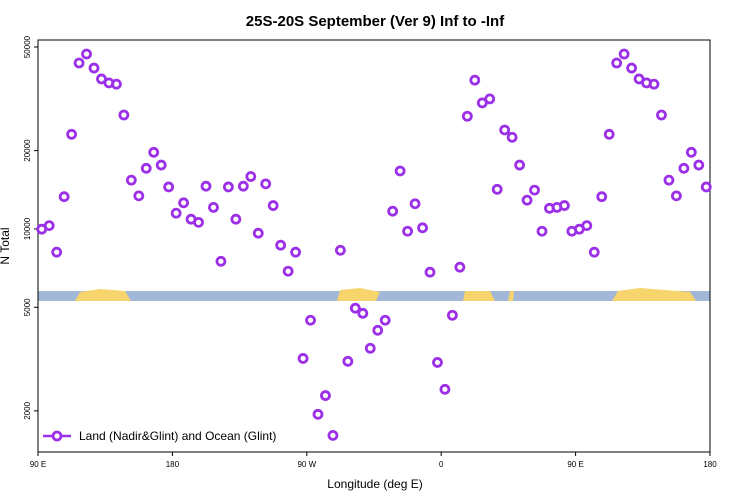 The image size is (750, 500). Describe the element at coordinates (27, 150) in the screenshot. I see `y-tick-label: 20000` at that location.